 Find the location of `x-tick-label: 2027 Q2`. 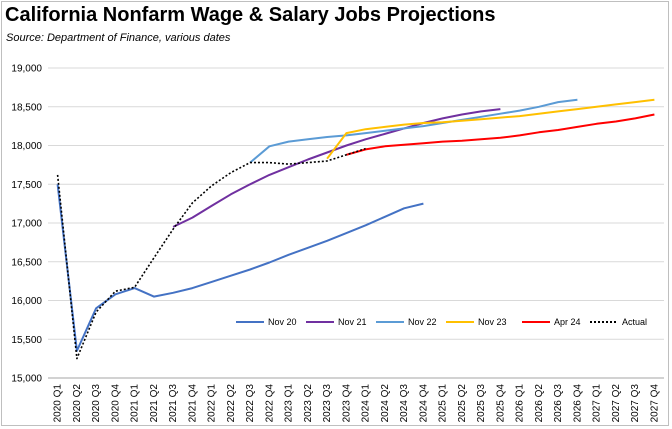

x-tick-label: 2027 Q2 is located at coordinates (616, 403).